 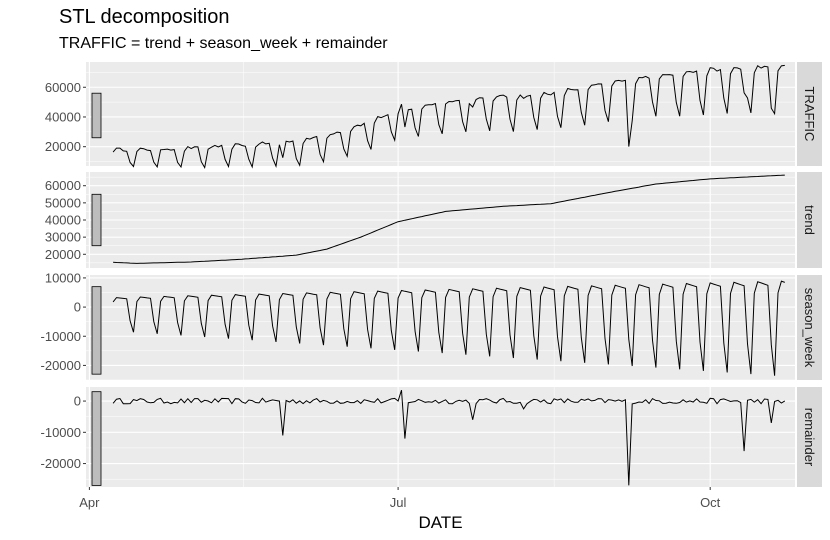 What do you see at coordinates (63, 277) in the screenshot?
I see `y-tick-label: 10000` at bounding box center [63, 277].